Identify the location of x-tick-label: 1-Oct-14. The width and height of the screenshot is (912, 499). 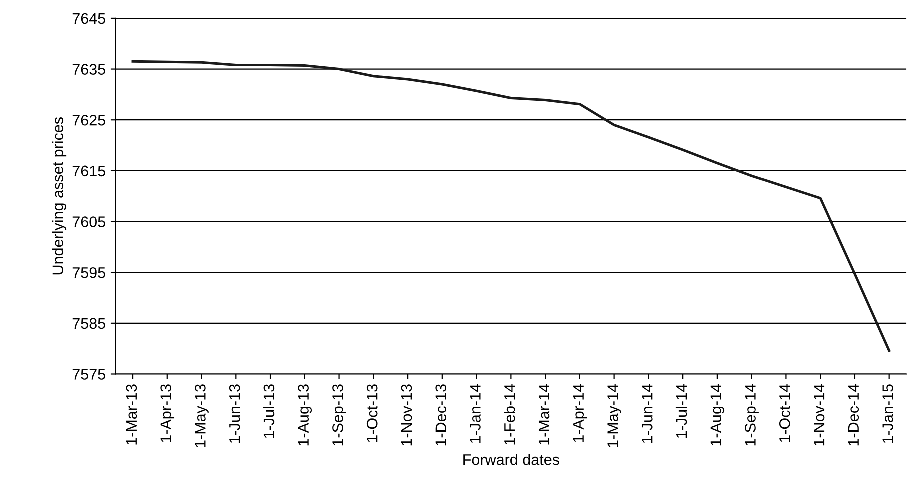
(784, 413).